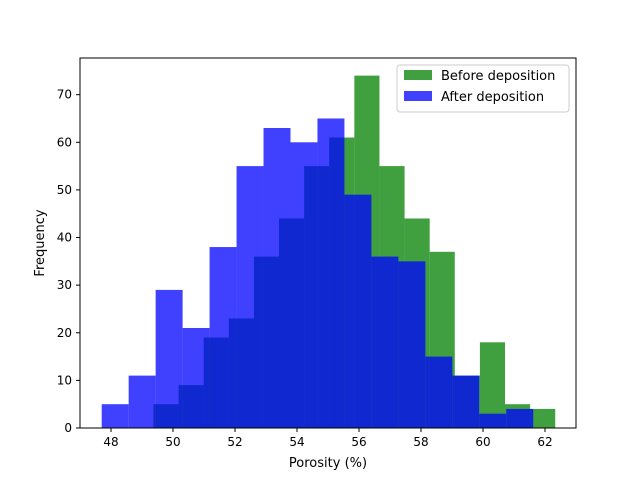 The width and height of the screenshot is (640, 480). I want to click on y-tick-label: 20, so click(64, 333).